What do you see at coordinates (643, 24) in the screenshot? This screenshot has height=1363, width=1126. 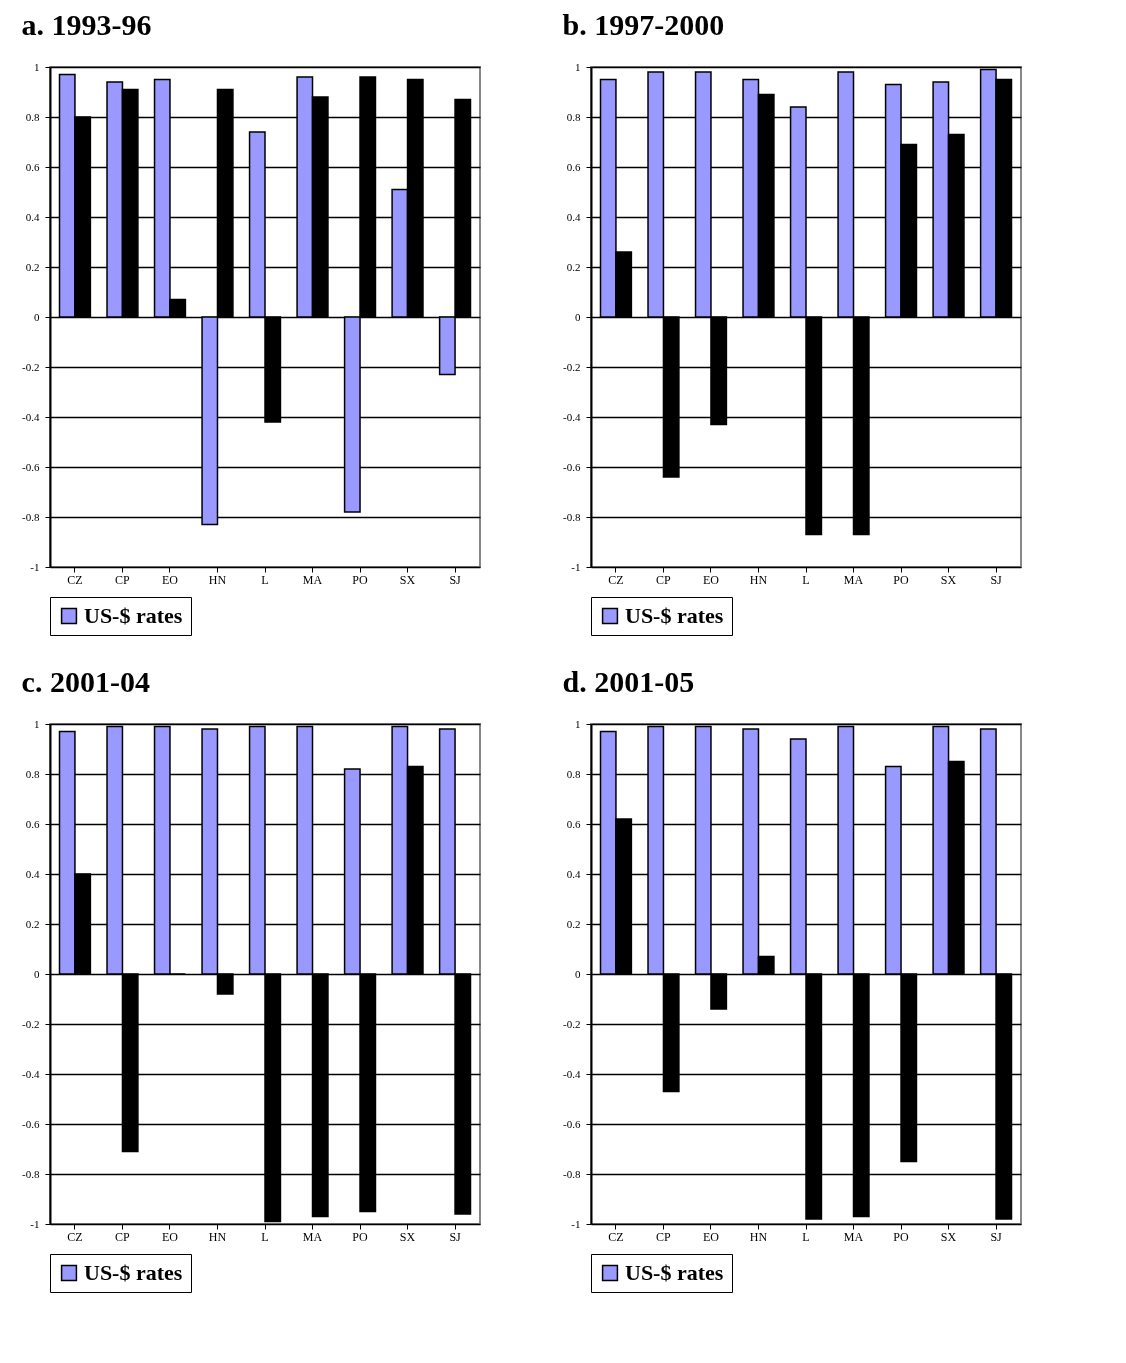 I see `chart-title: b. 1997-2000` at bounding box center [643, 24].